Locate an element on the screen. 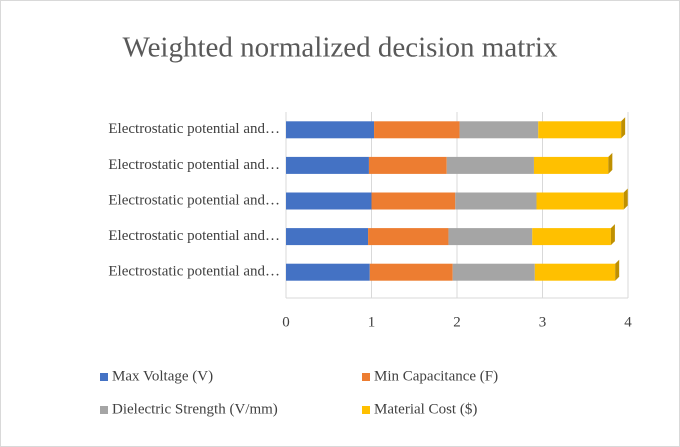 The image size is (680, 447). x-tick-label: 4 is located at coordinates (628, 322).